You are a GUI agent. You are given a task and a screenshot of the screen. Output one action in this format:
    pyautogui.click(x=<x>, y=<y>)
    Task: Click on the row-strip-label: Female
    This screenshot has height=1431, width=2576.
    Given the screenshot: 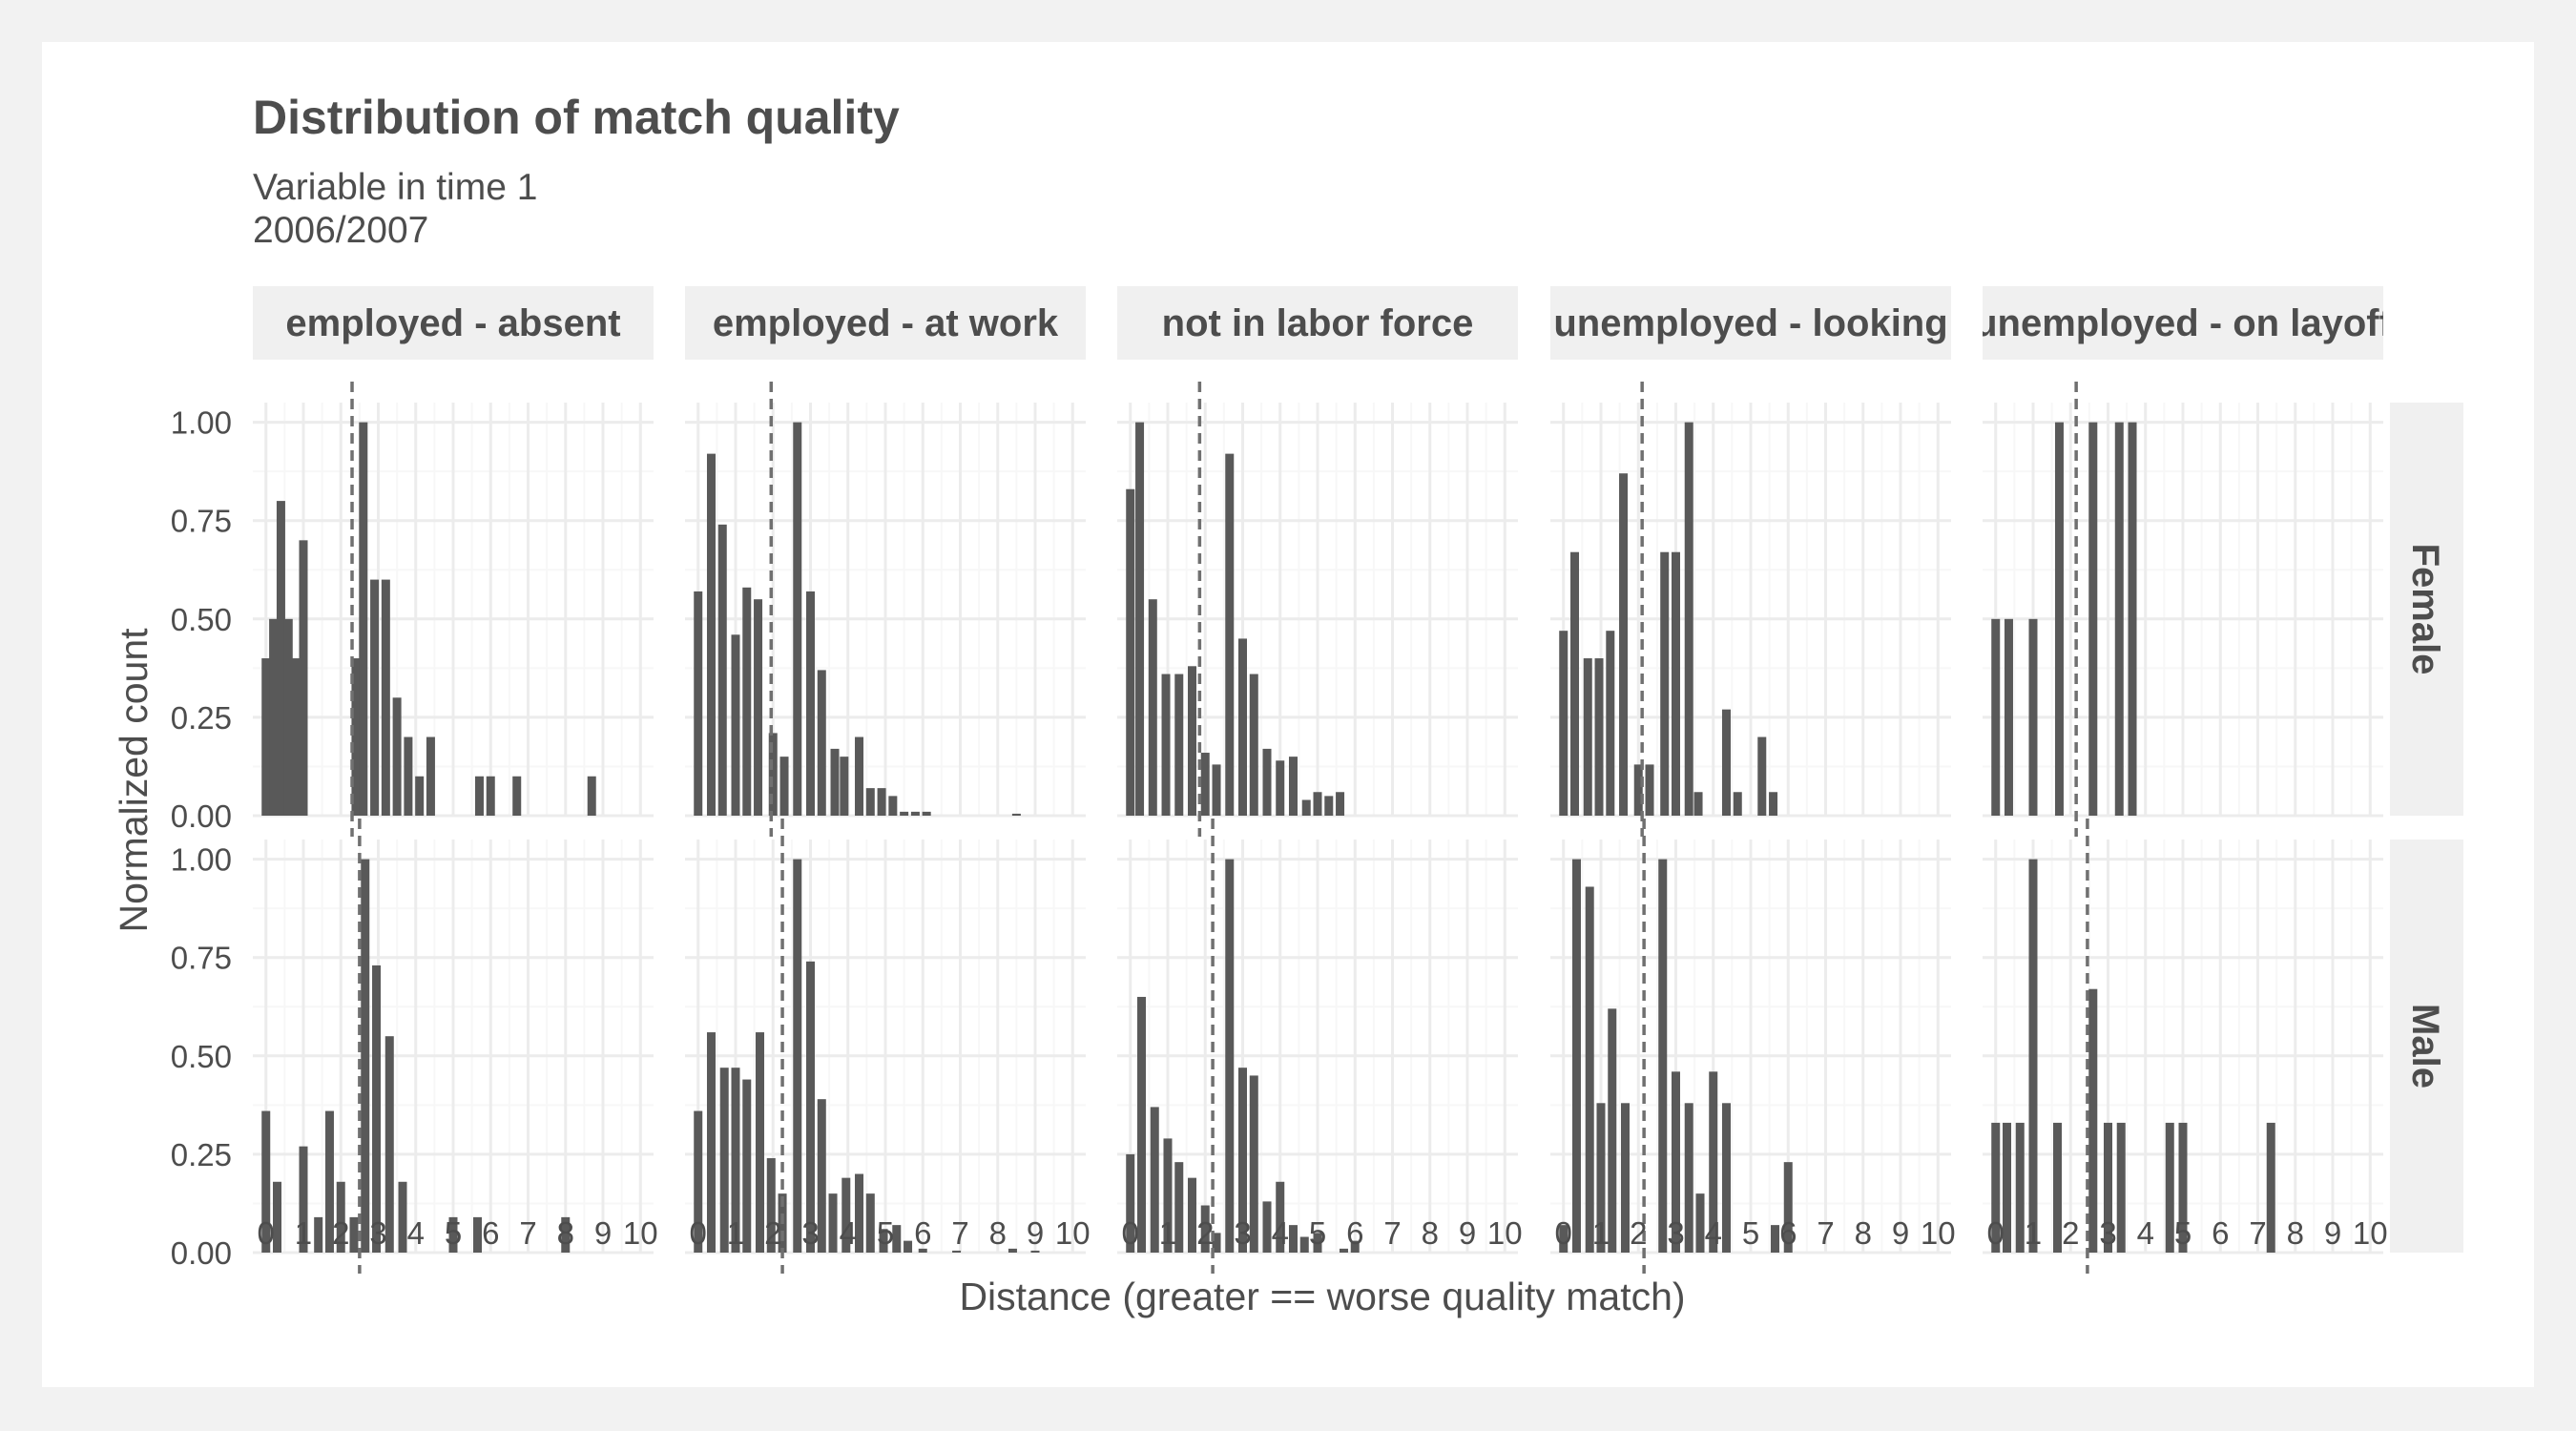 What is the action you would take?
    pyautogui.click(x=2425, y=609)
    